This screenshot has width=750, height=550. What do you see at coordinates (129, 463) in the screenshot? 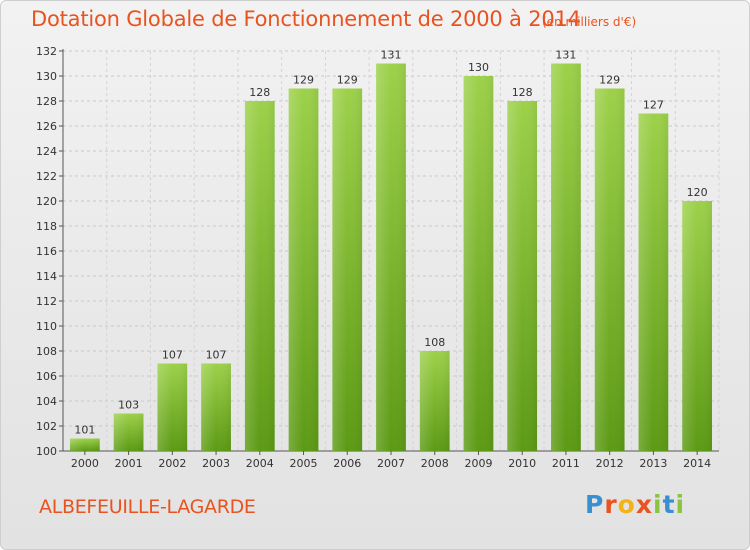
I see `x-tick-label: 2001` at bounding box center [129, 463].